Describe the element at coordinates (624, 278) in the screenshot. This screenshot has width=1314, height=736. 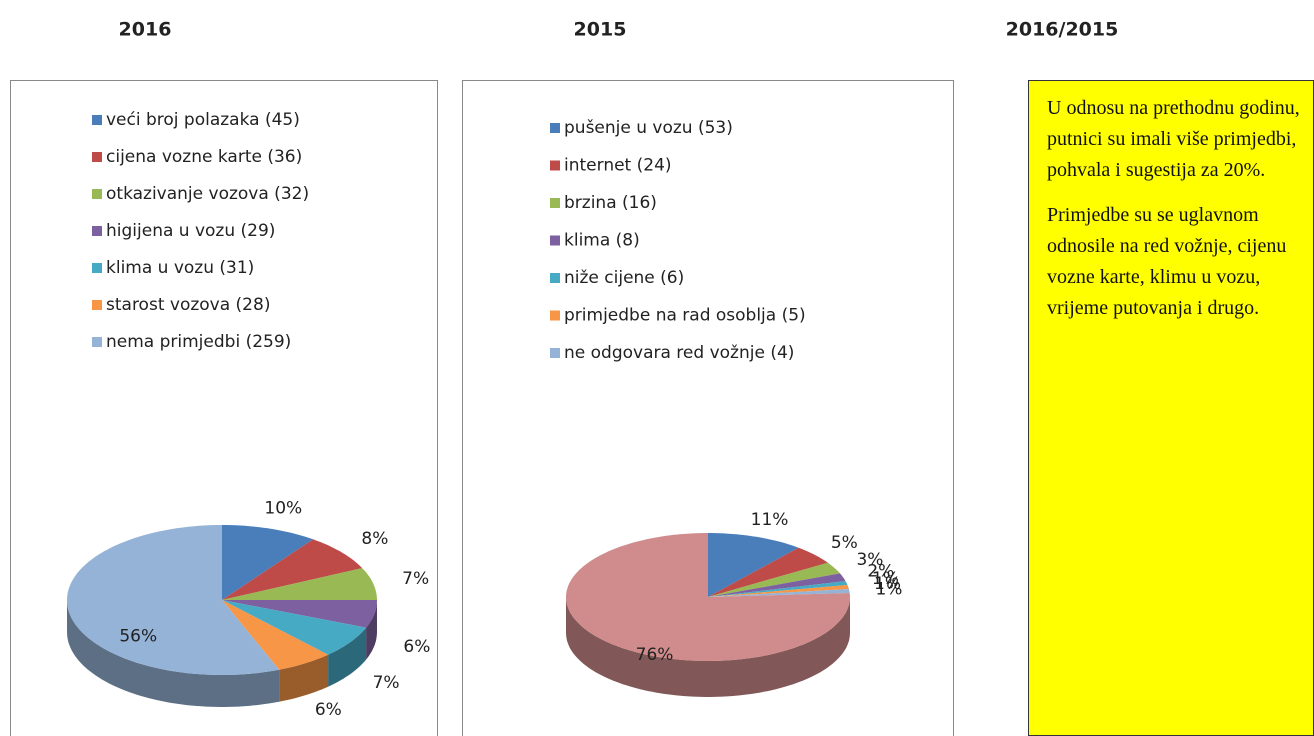
I see `legend-label: niže cijene (6)` at that location.